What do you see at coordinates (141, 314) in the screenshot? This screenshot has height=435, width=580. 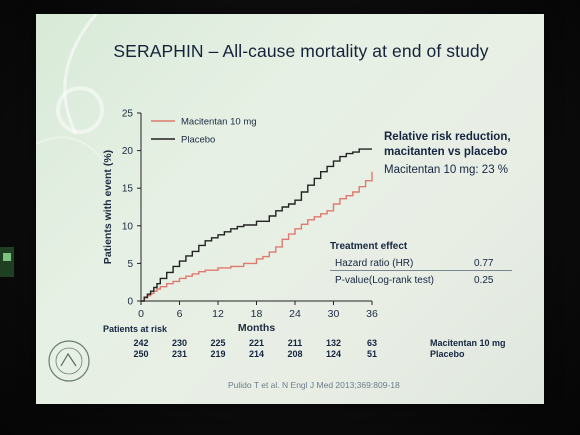 I see `x-tick-label: 0` at bounding box center [141, 314].